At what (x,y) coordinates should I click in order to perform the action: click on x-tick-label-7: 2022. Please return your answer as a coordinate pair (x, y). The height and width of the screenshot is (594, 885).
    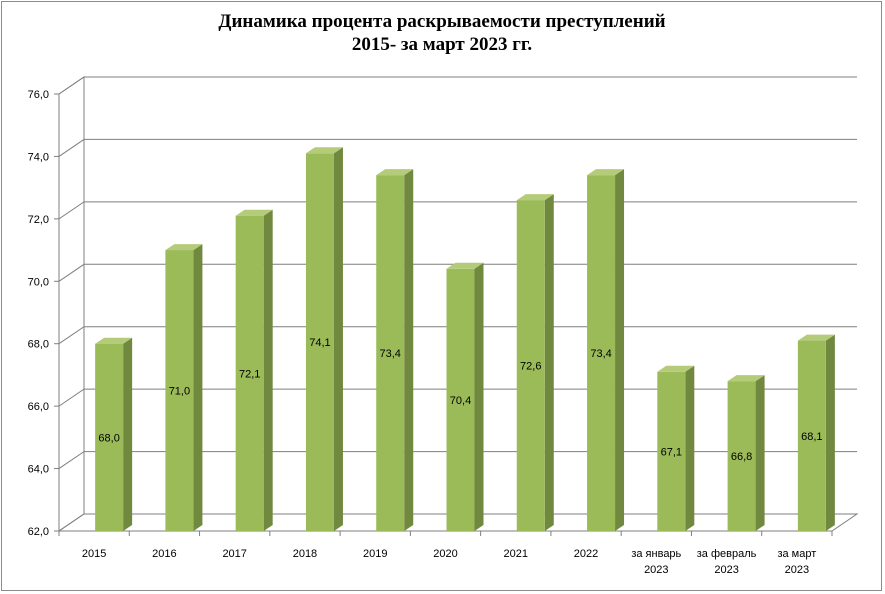
    Looking at the image, I should click on (586, 554).